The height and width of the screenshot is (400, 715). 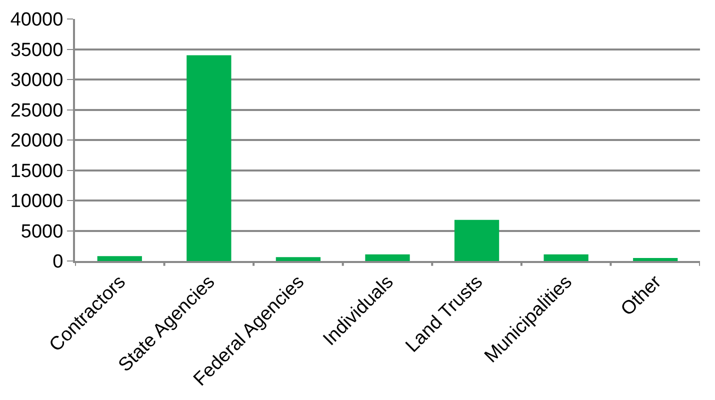 I want to click on y-tick-label: 0, so click(x=58, y=262).